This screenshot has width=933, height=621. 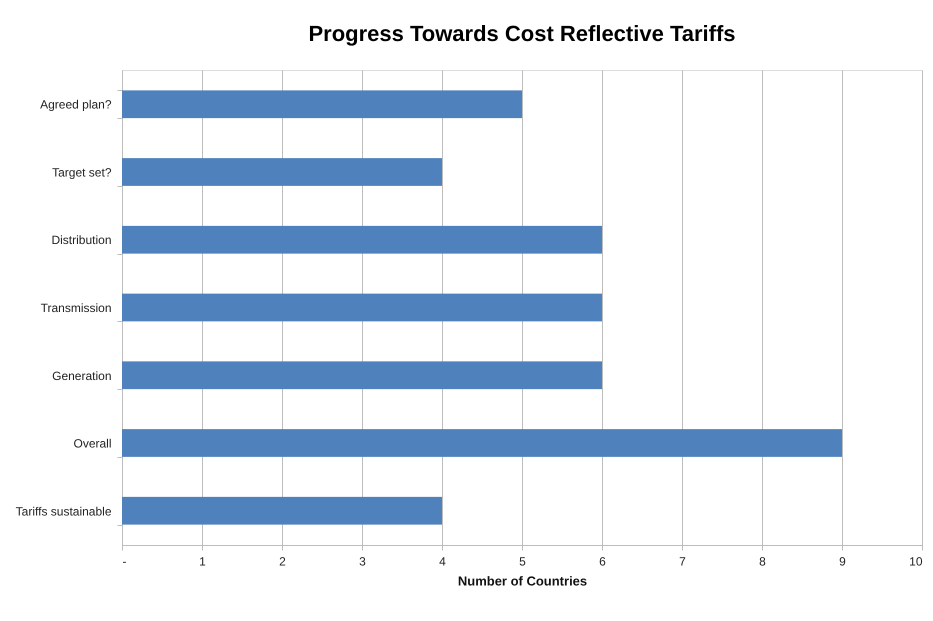 I want to click on x-tick-label: 10, so click(x=916, y=561).